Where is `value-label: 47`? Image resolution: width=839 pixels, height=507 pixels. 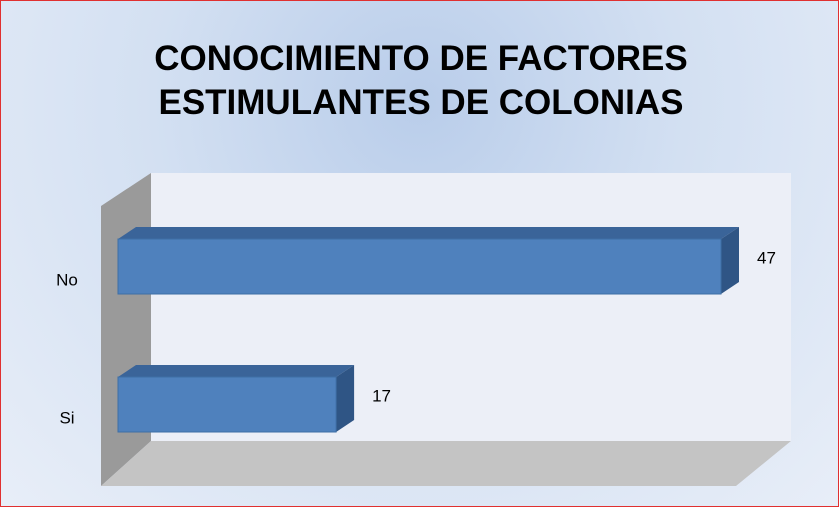 value-label: 47 is located at coordinates (766, 257).